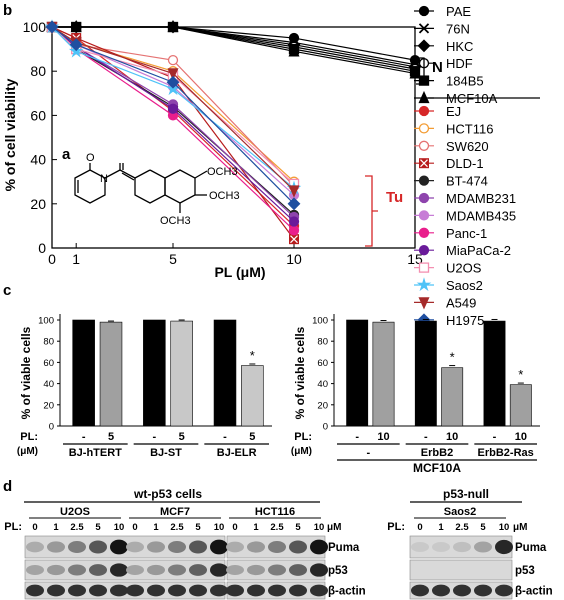  I want to click on structure-group-1: OCH3, so click(222, 172).